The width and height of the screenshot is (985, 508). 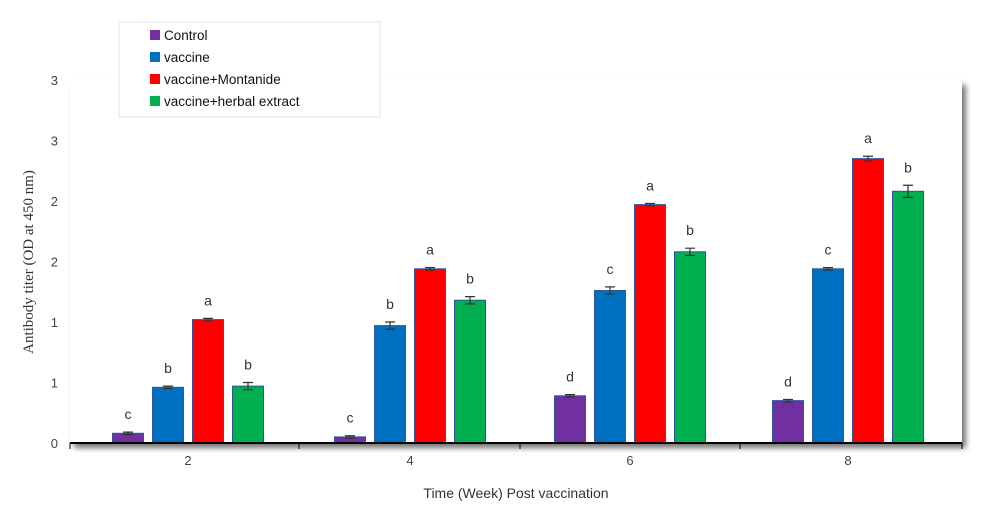 What do you see at coordinates (868, 138) in the screenshot?
I see `sig-letter-vaccine-montanide-week-8: a` at bounding box center [868, 138].